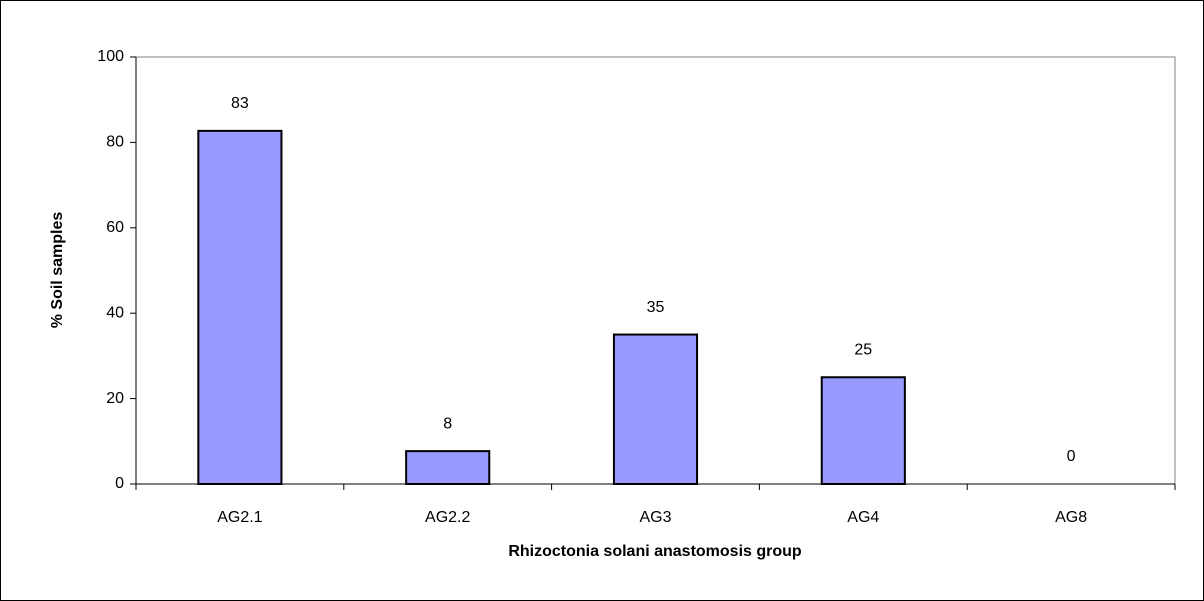  Describe the element at coordinates (110, 56) in the screenshot. I see `y-tick-label: 100` at that location.